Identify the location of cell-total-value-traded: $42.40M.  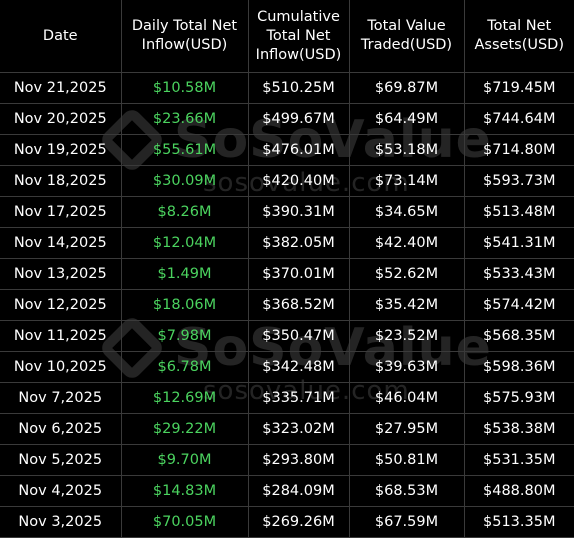
(407, 243).